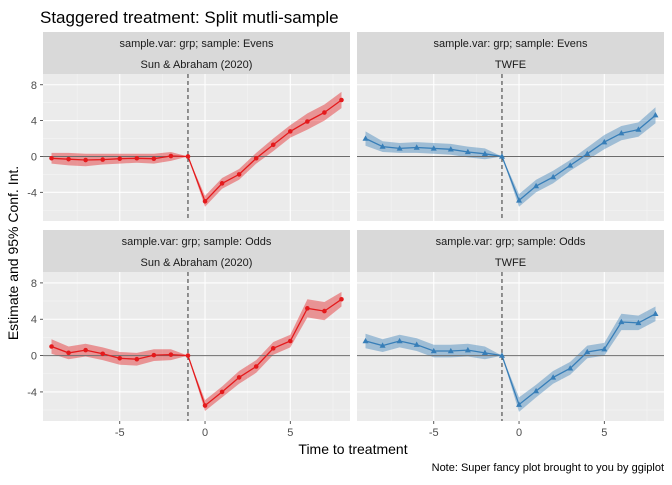  Describe the element at coordinates (13, 253) in the screenshot. I see `y-axis-title: Estimate and 95% Conf. Int.` at that location.